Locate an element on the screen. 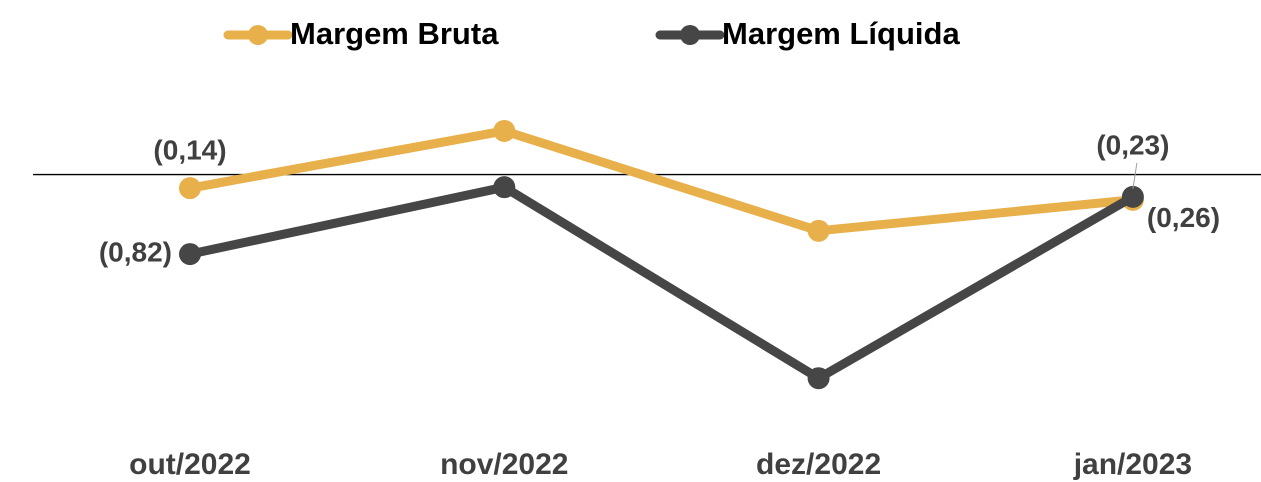 The height and width of the screenshot is (482, 1261). x-tick-label: out/2022 is located at coordinates (190, 464).